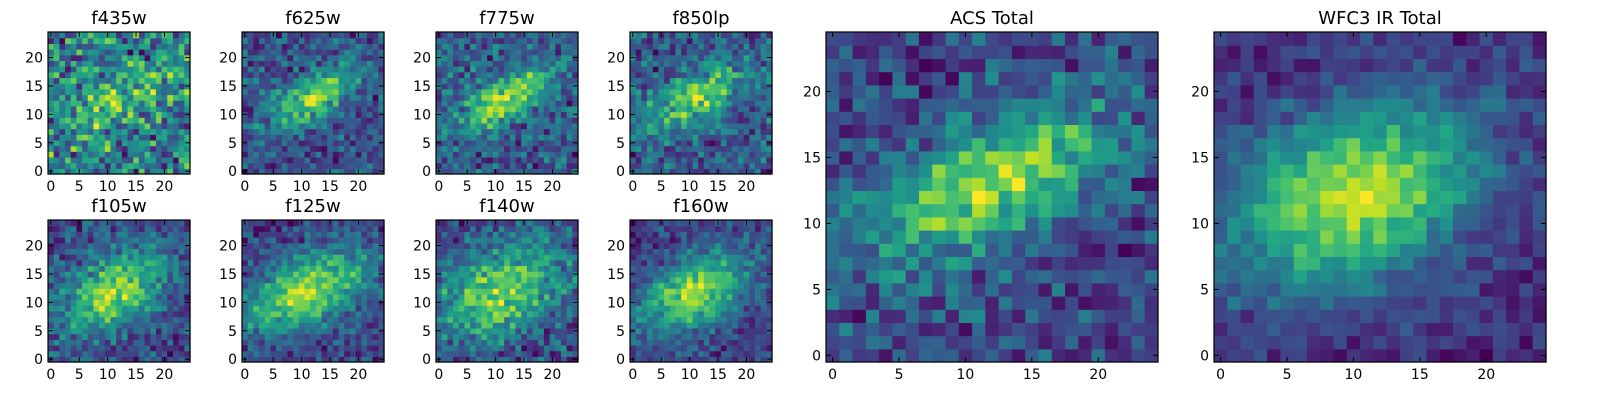  What do you see at coordinates (118, 206) in the screenshot?
I see `panel-f105w-title: f105w` at bounding box center [118, 206].